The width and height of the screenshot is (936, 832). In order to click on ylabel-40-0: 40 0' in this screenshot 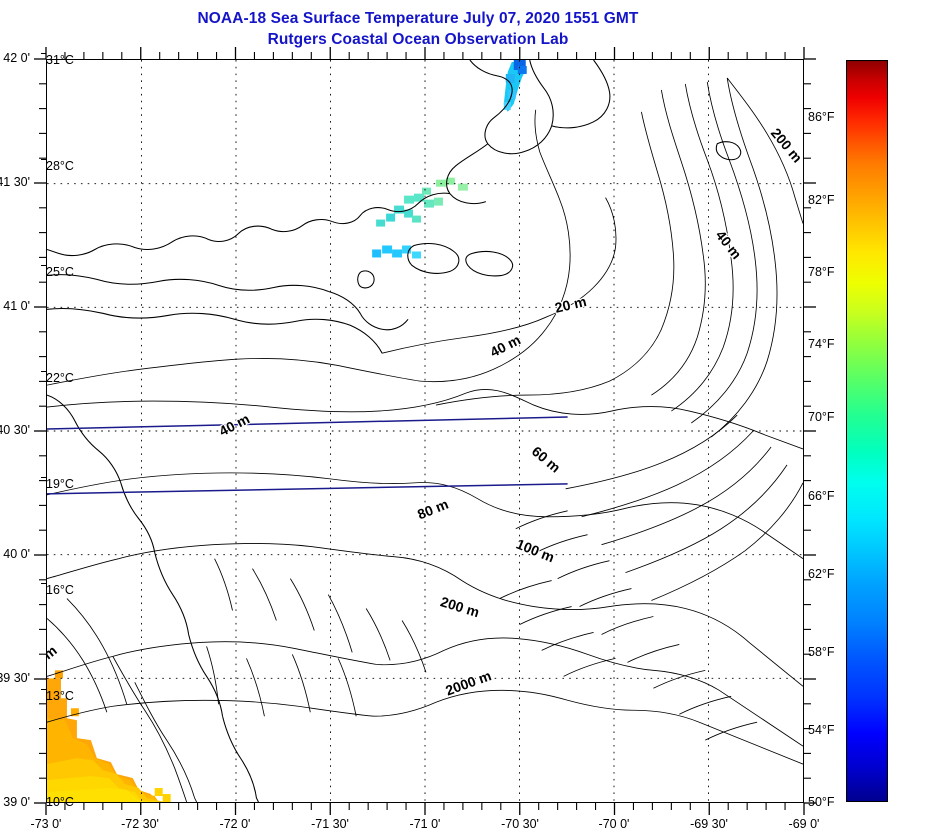, I will do `click(16, 554)`.